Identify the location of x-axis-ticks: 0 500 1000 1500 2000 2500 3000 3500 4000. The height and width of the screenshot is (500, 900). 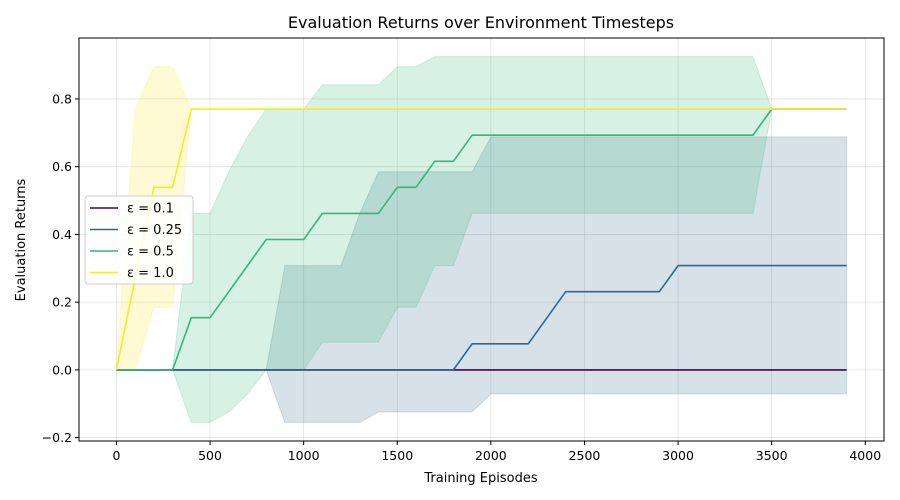
(496, 452).